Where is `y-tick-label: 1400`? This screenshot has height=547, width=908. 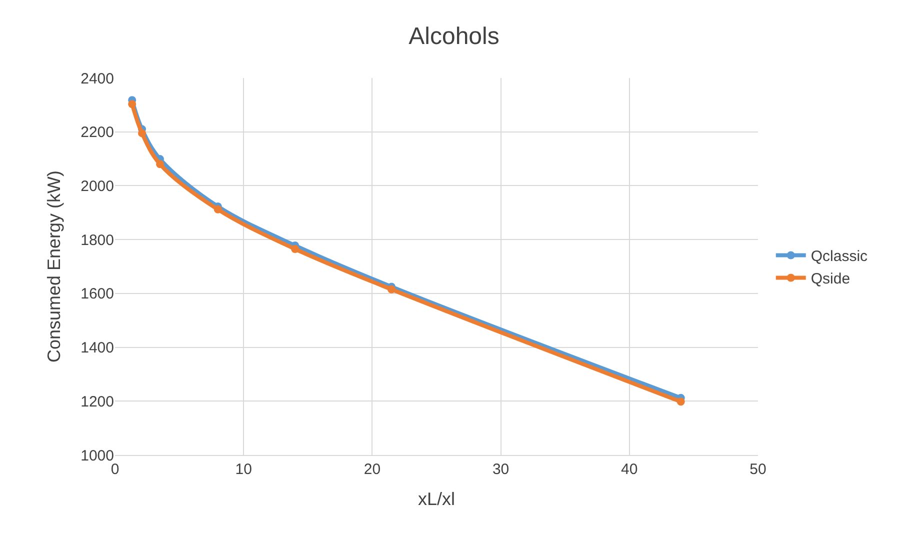 y-tick-label: 1400 is located at coordinates (97, 348).